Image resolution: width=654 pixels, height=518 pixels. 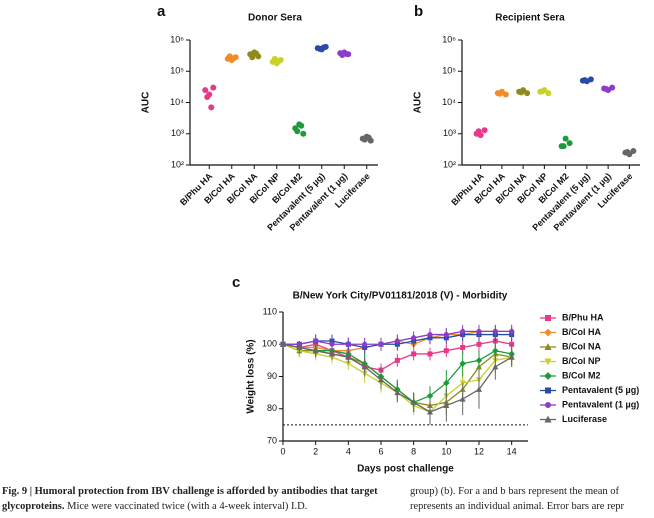 I want to click on legend-label: B/Col NA, so click(x=581, y=346).